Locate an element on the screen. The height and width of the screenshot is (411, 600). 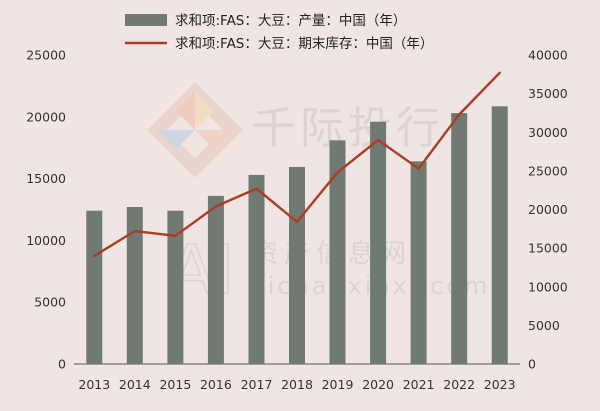
right-tick-label: 20000 is located at coordinates (548, 209).